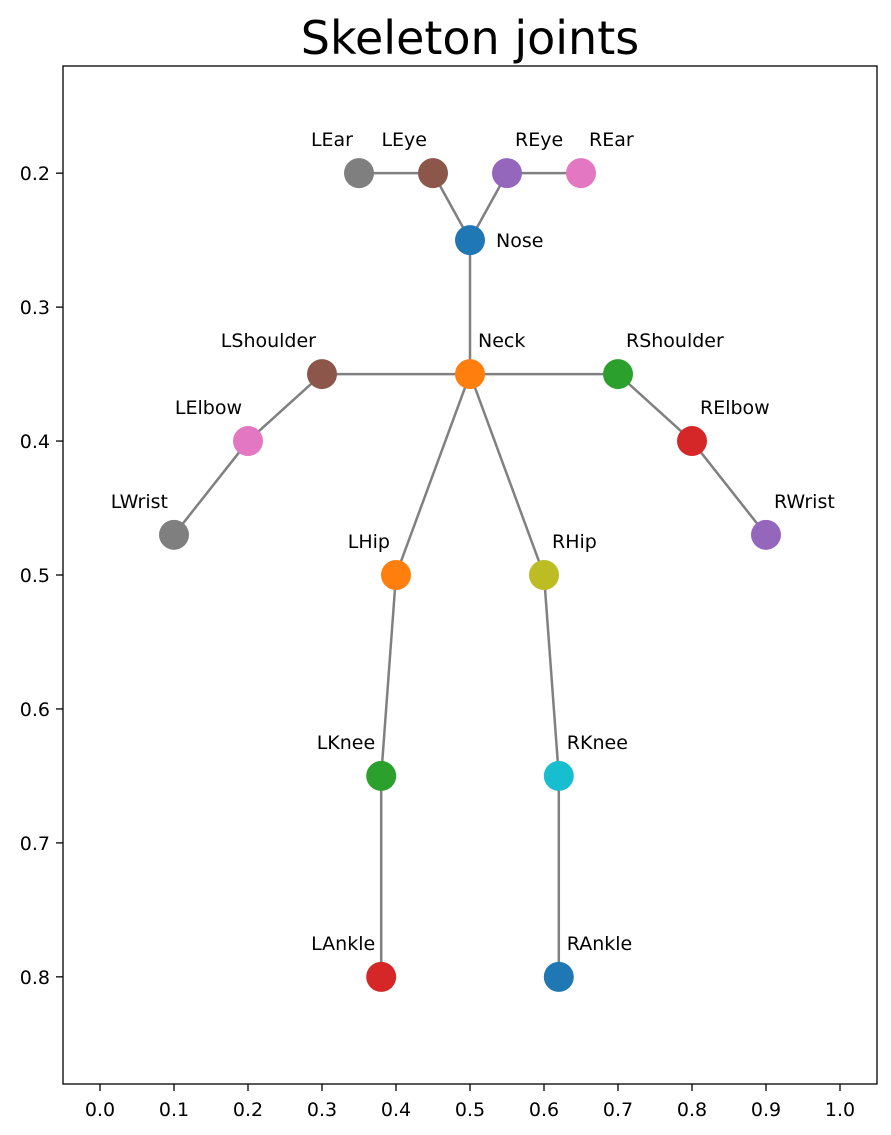  I want to click on x-tick-label: 0.0, so click(100, 1110).